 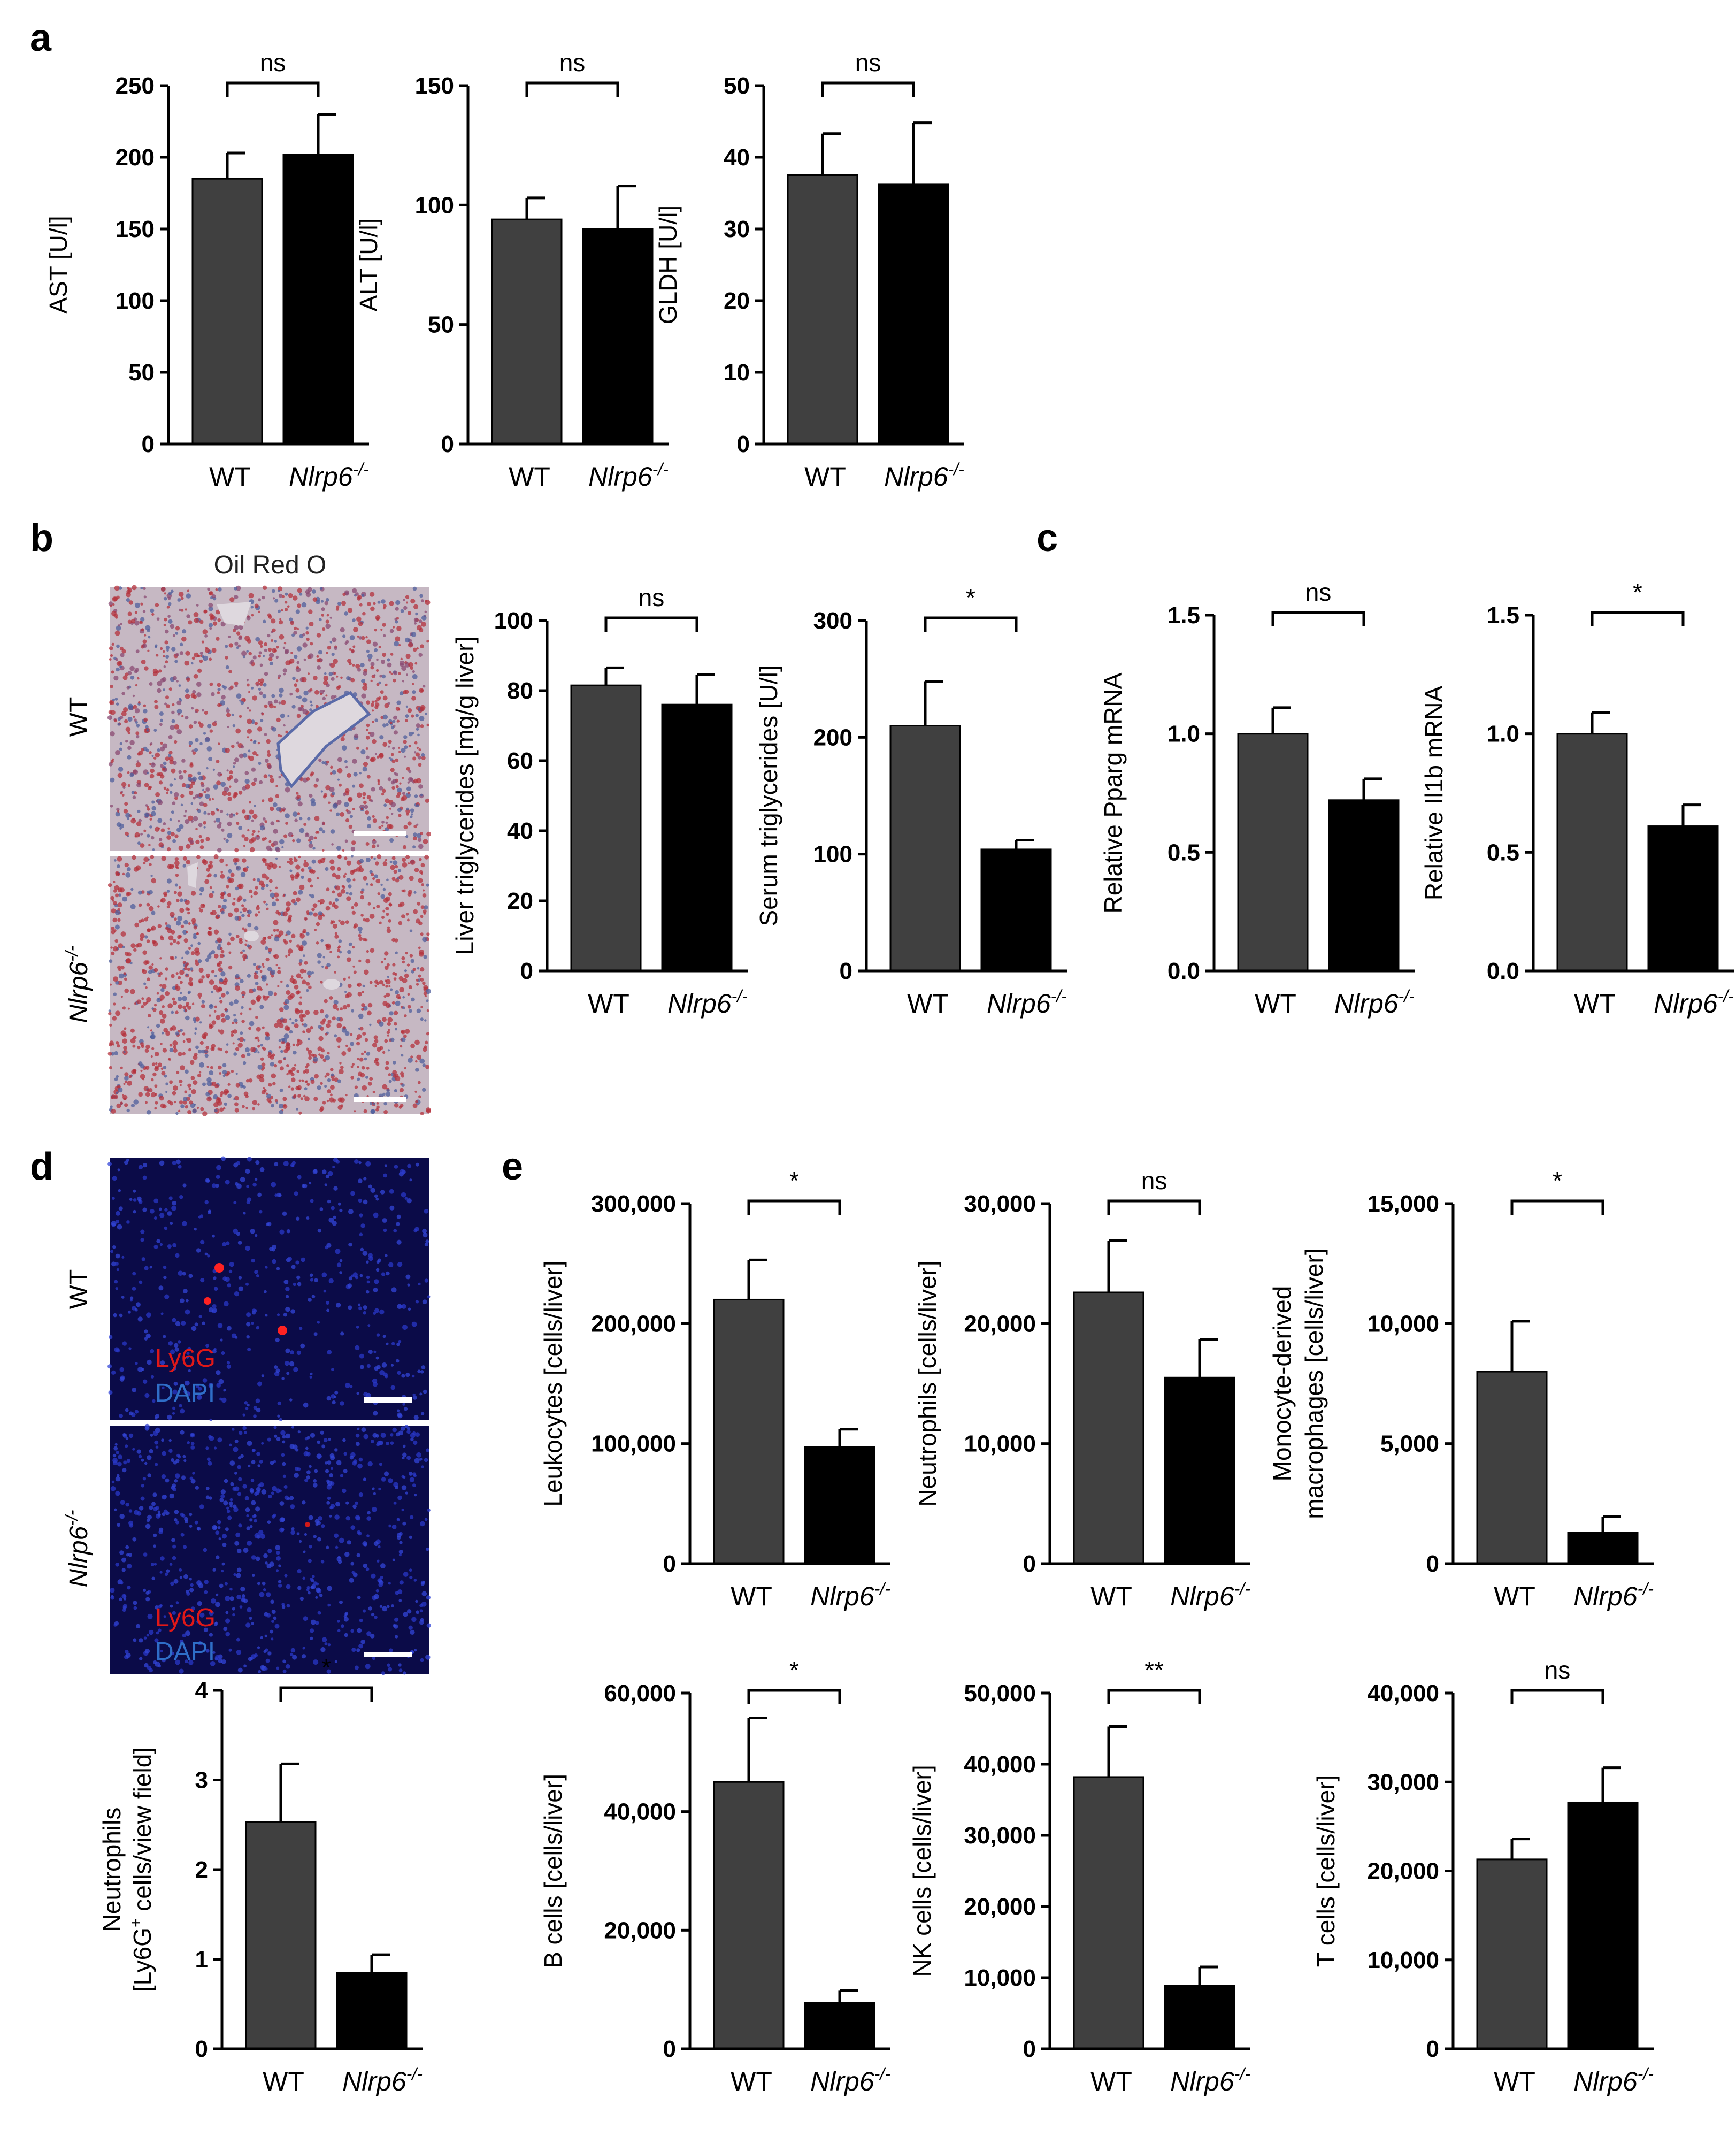 What do you see at coordinates (79, 1289) in the screenshot?
I see `row-label-wt: WT` at bounding box center [79, 1289].